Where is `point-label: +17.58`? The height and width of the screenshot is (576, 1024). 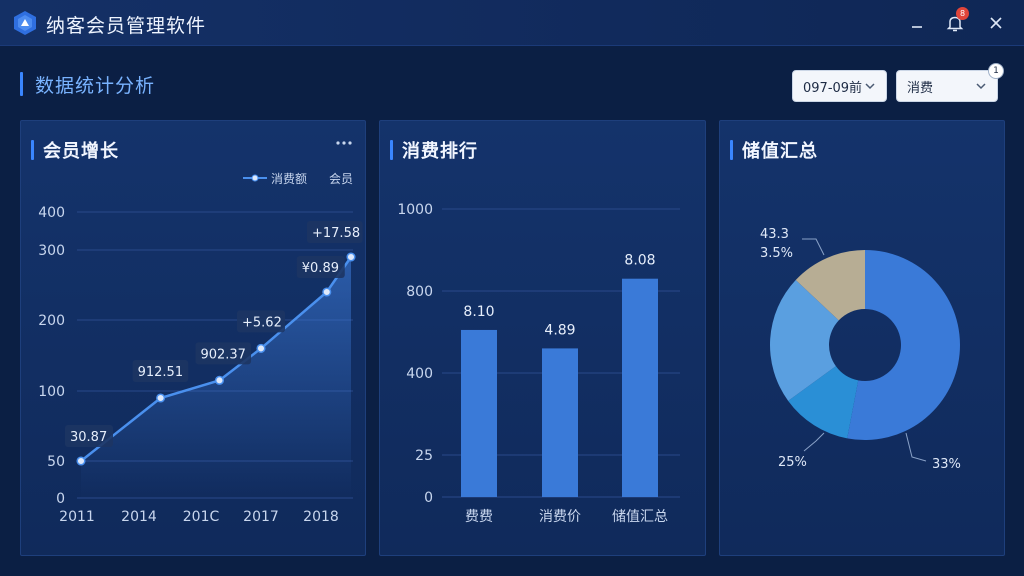 point-label: +17.58 is located at coordinates (336, 233).